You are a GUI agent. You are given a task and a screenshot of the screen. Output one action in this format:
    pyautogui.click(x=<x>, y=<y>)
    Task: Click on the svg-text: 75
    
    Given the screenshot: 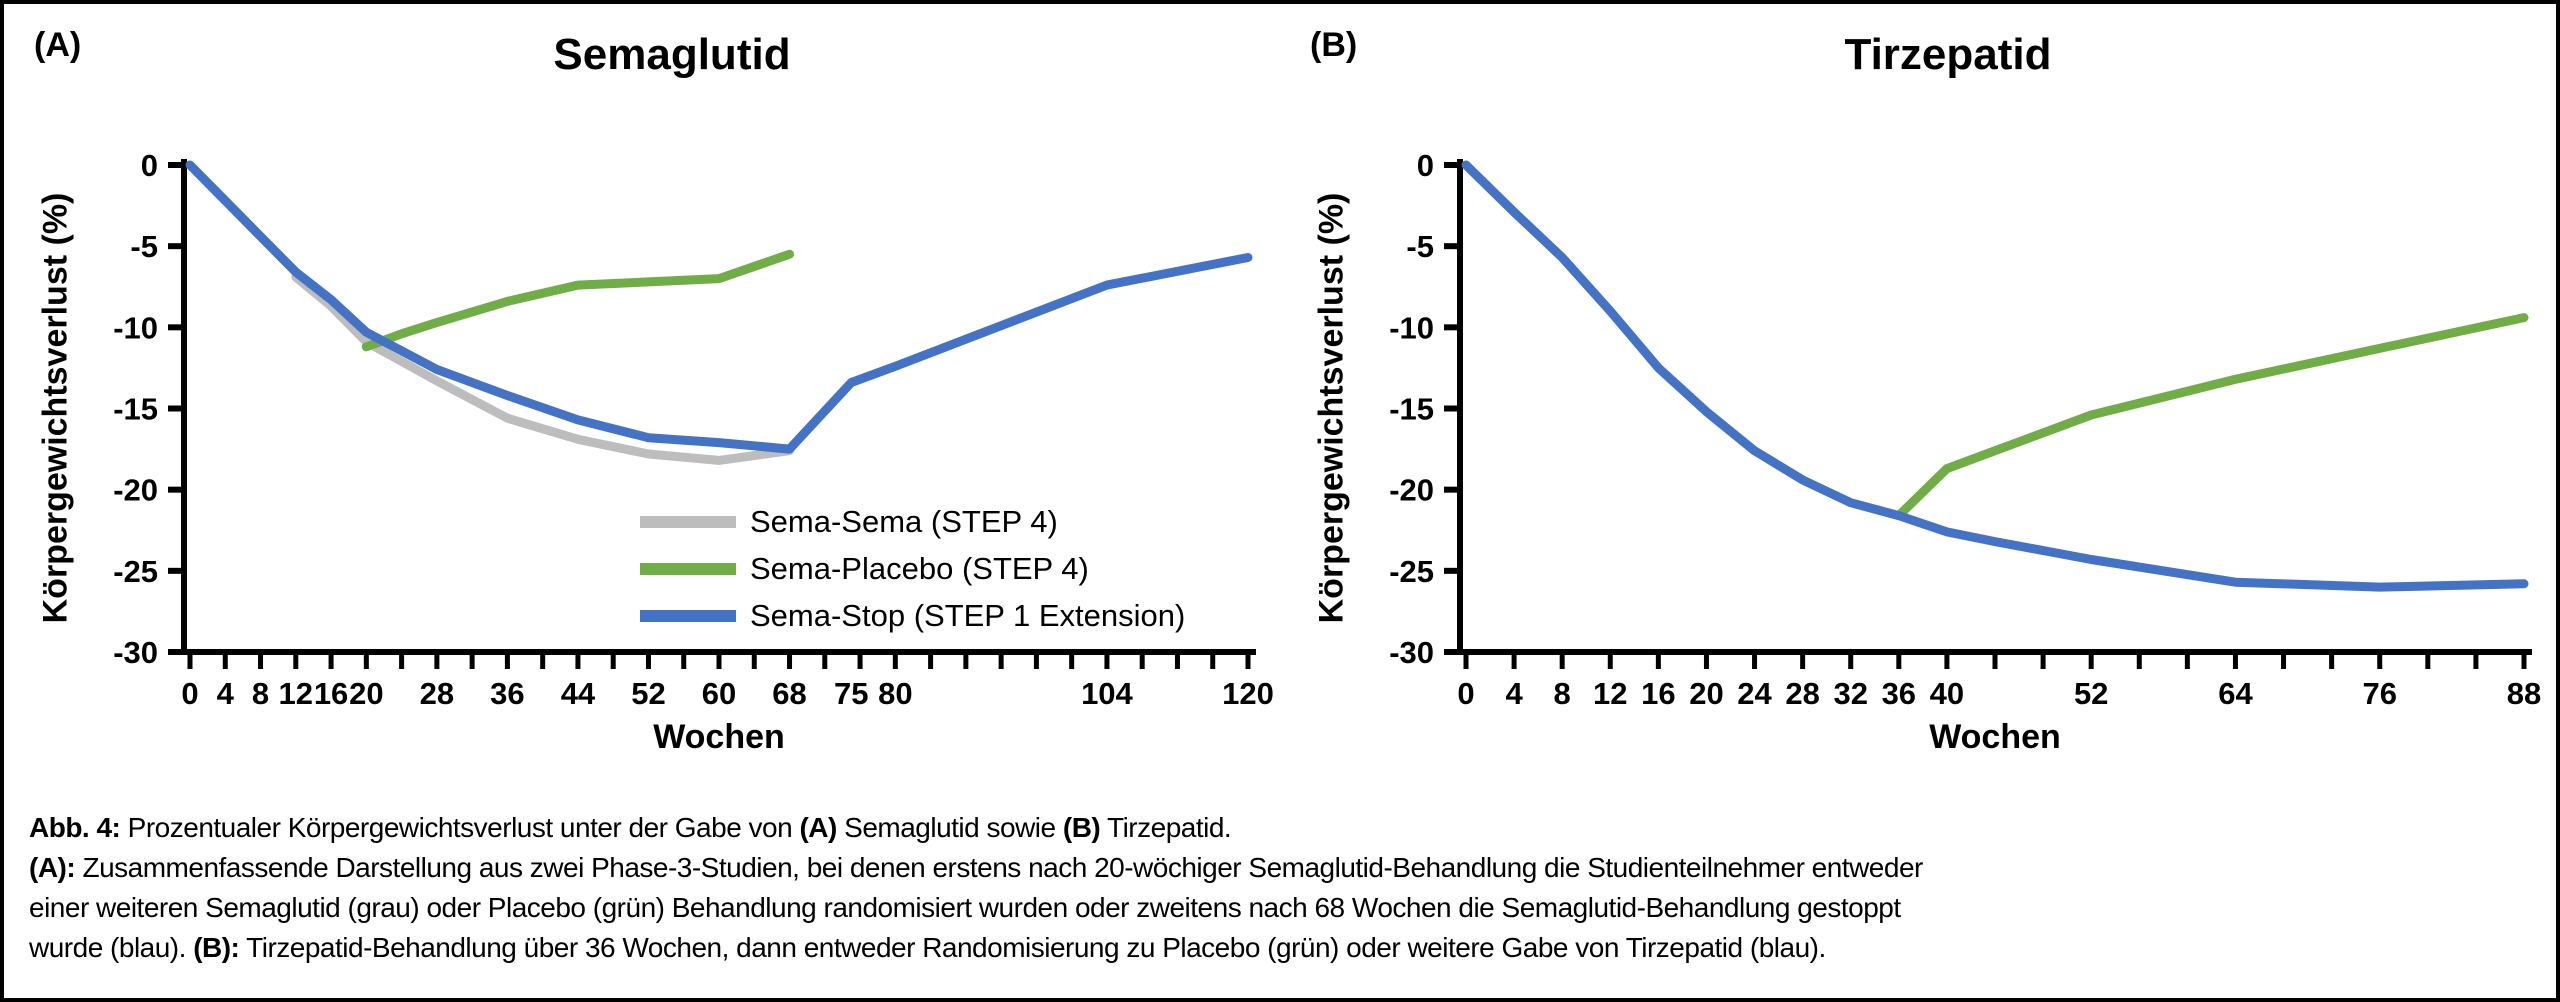 What is the action you would take?
    pyautogui.click(x=851, y=693)
    